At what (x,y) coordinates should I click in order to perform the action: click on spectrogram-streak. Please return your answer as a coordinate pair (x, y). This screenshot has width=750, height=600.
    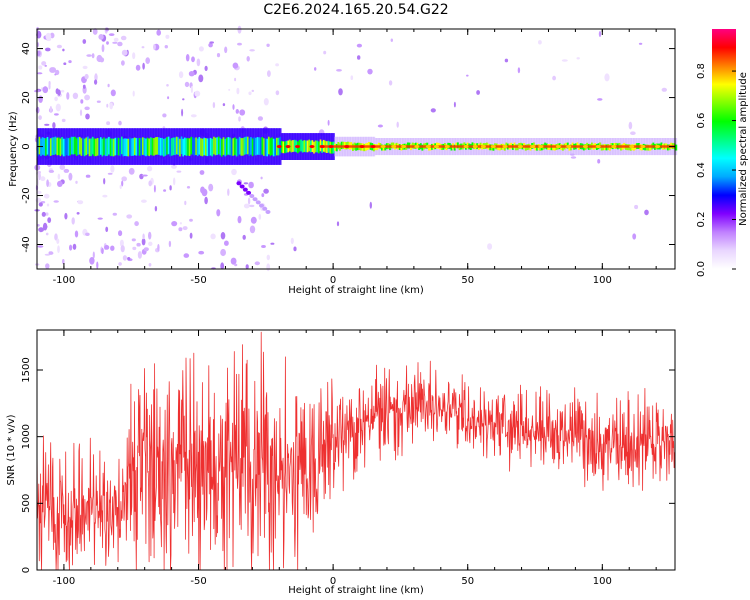
    Looking at the image, I should click on (258, 202).